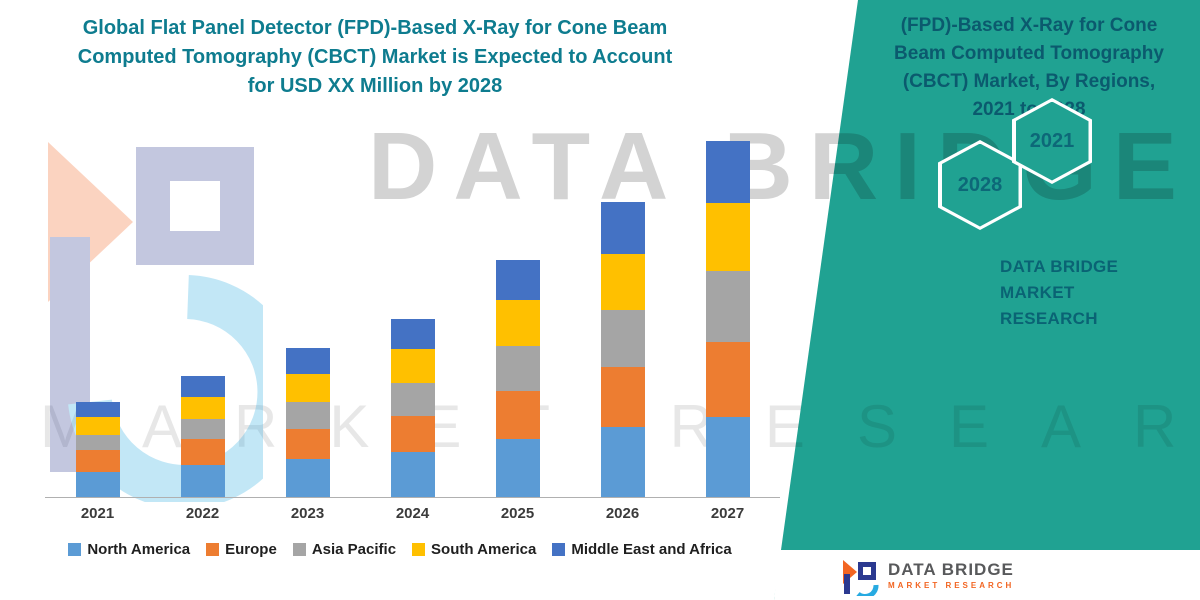 The image size is (1200, 600). I want to click on panel-brand-line-1: DATA BRIDGE MARKET, so click(1059, 279).